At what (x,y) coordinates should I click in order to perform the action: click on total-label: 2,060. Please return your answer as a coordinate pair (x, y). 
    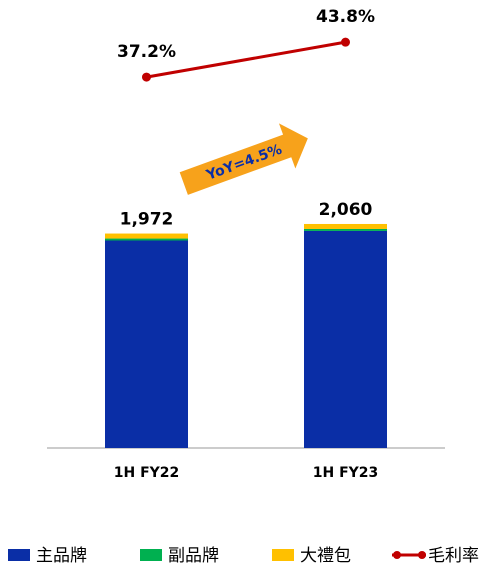
    Looking at the image, I should click on (346, 210).